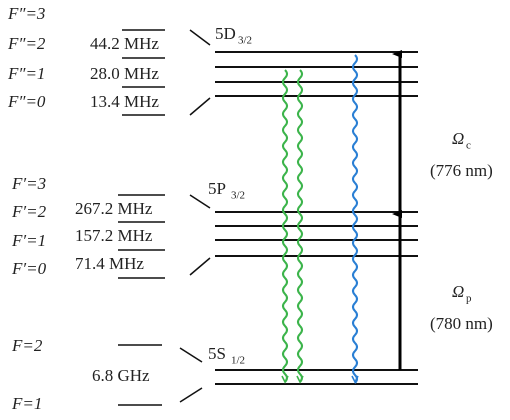 This screenshot has width=510, height=420. I want to click on state-subscript: 1/2, so click(238, 361).